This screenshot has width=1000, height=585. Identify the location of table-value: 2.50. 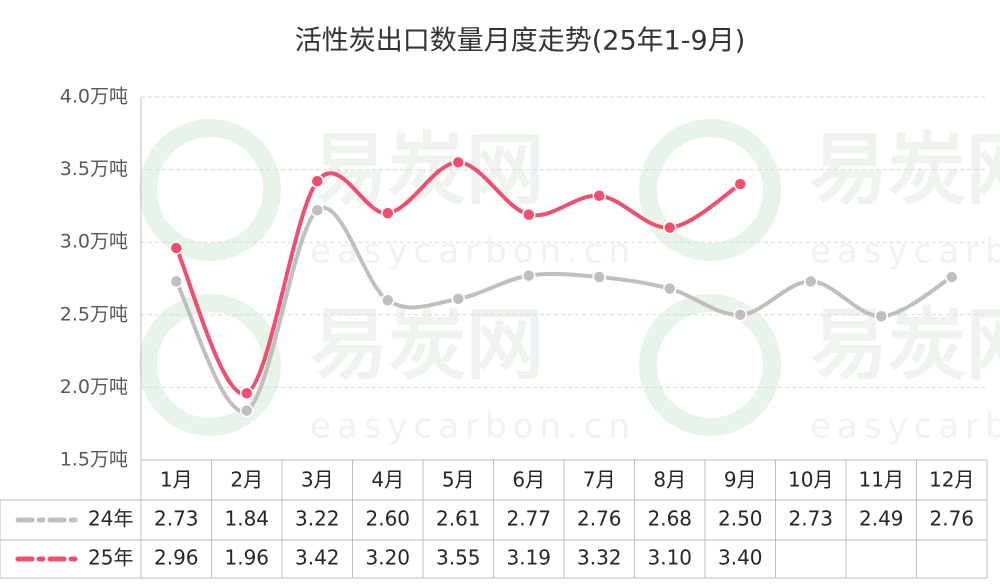
(740, 519).